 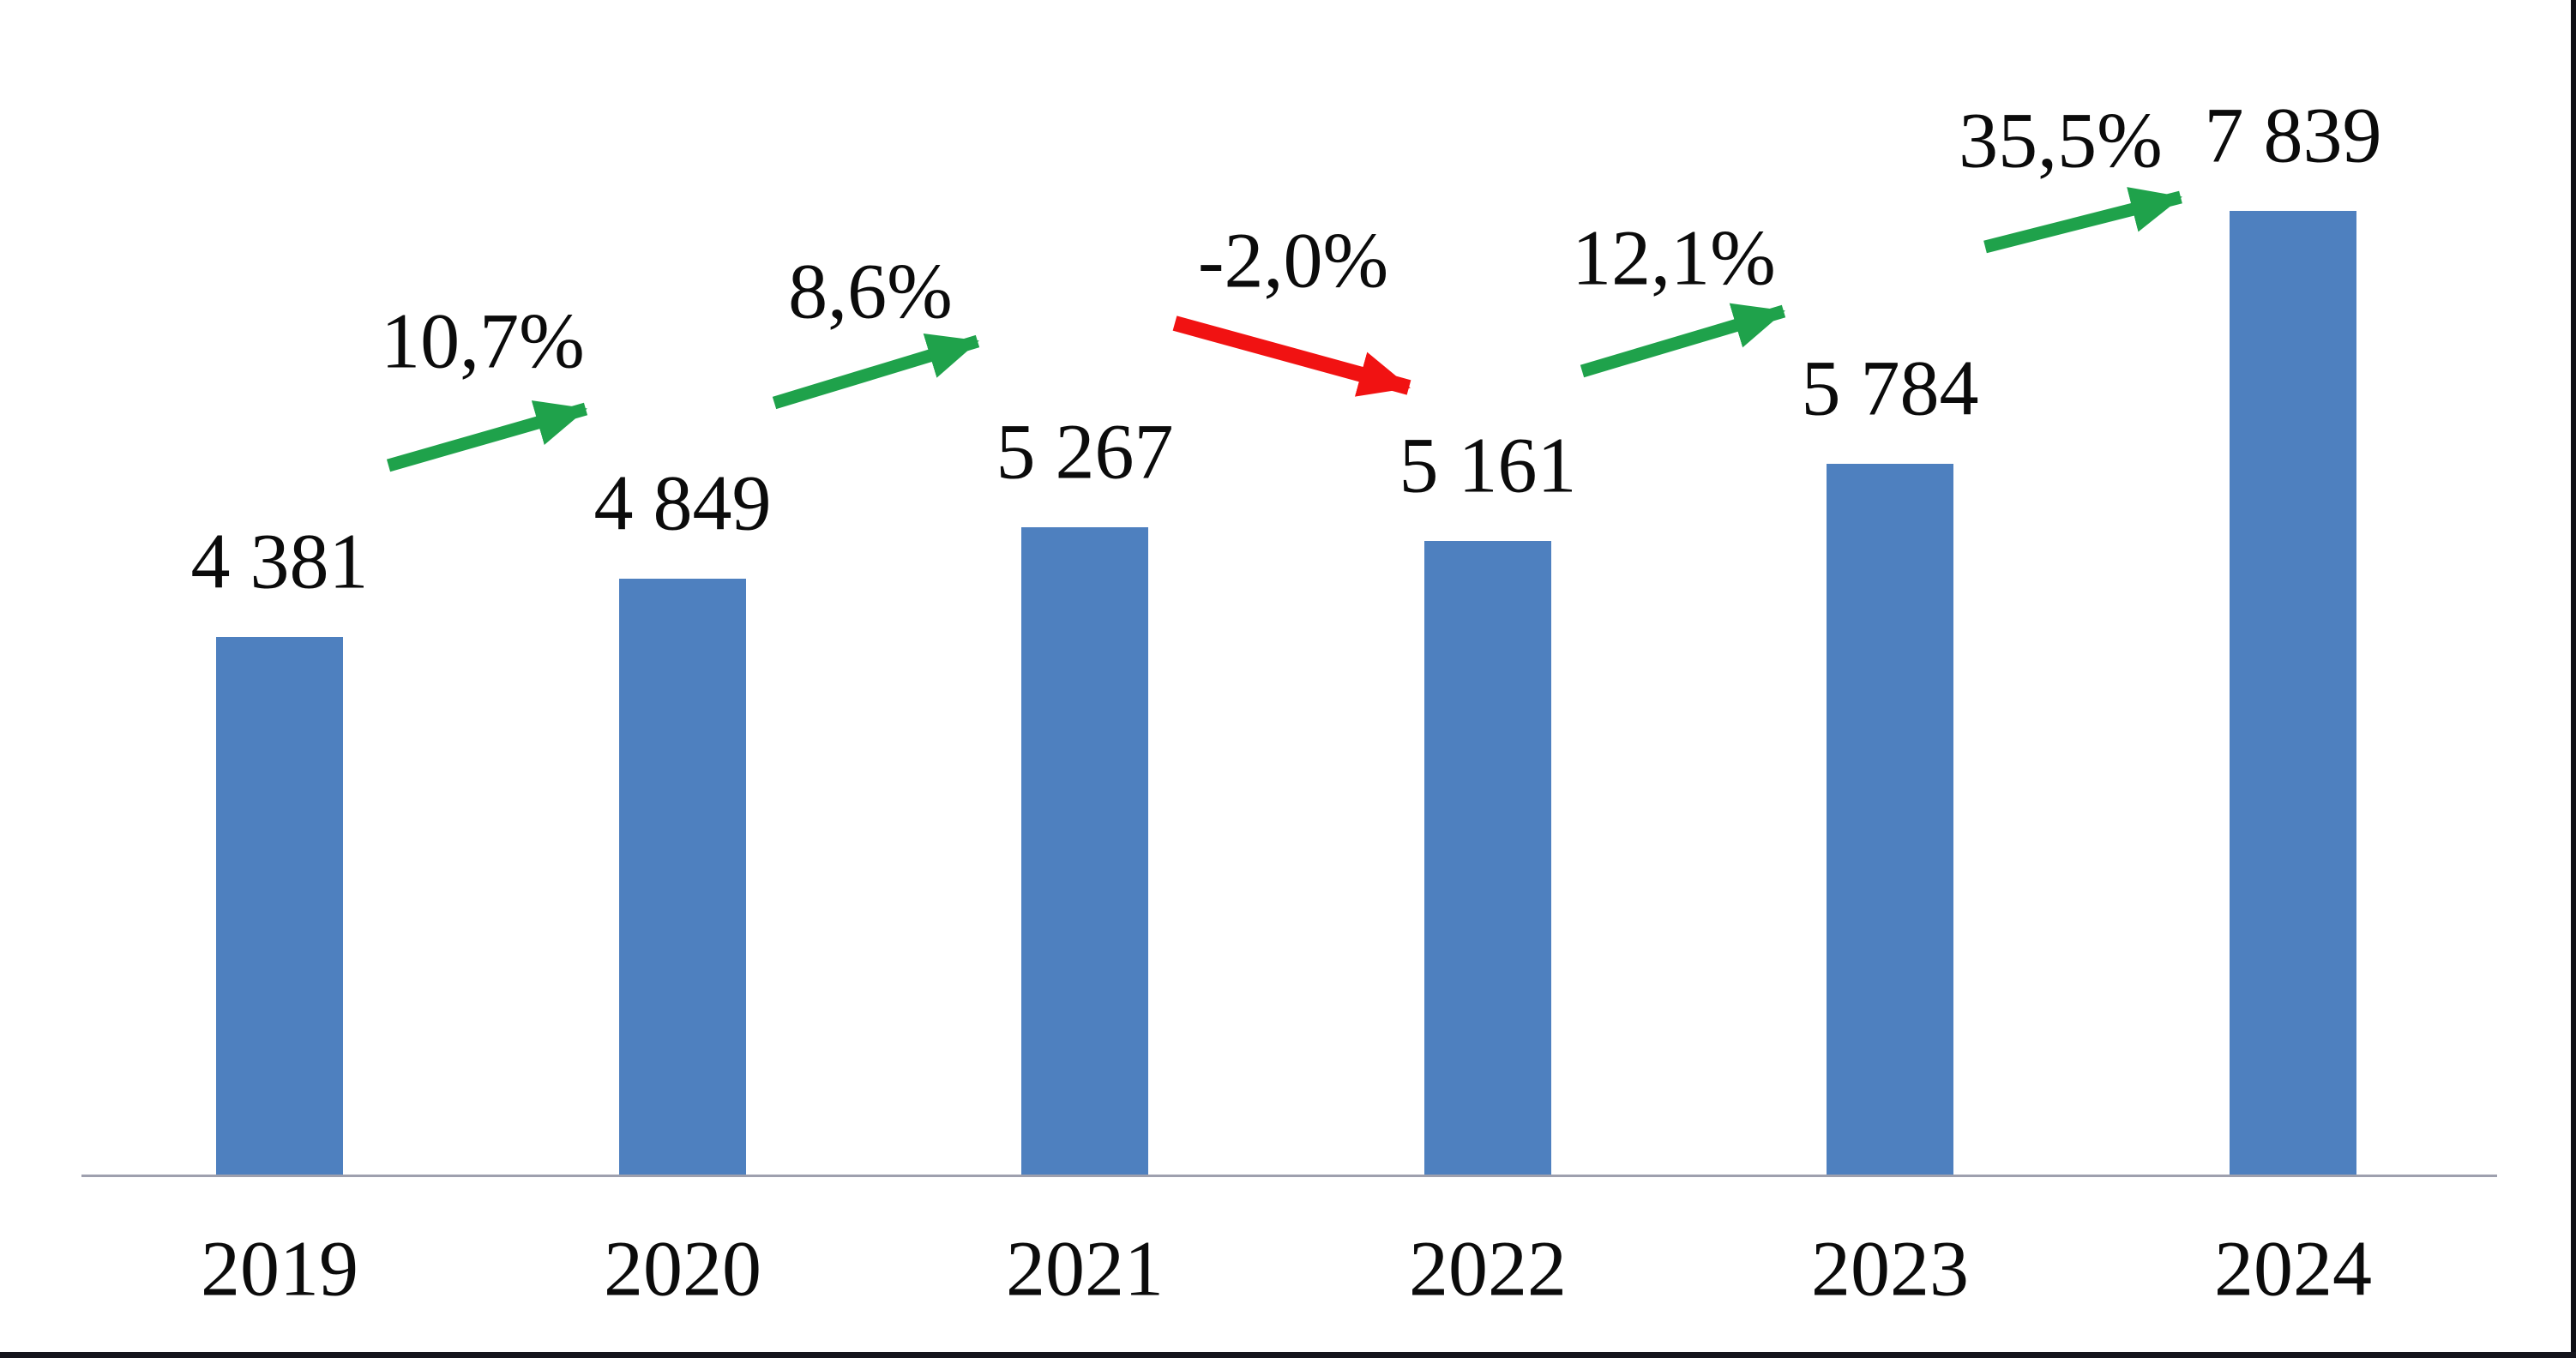 I want to click on growth-arrow-2022-to-2023-up, so click(x=1683, y=341).